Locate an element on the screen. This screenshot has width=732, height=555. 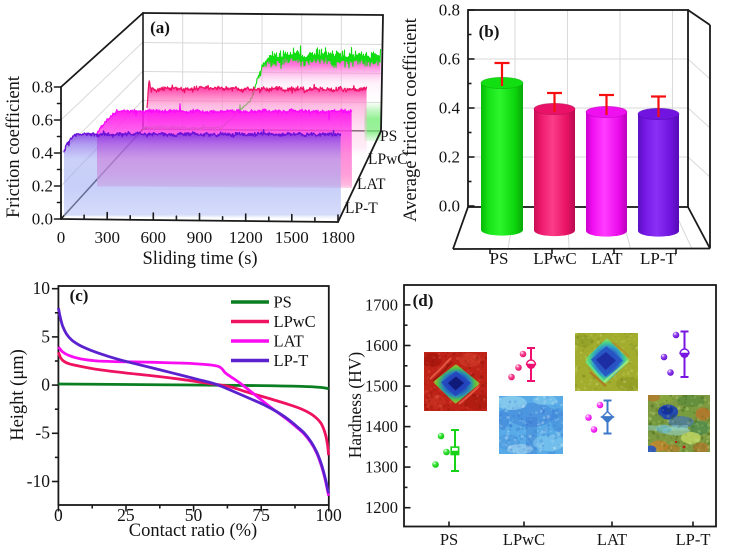
svg-text: Friction coefficient is located at coordinates (14, 146).